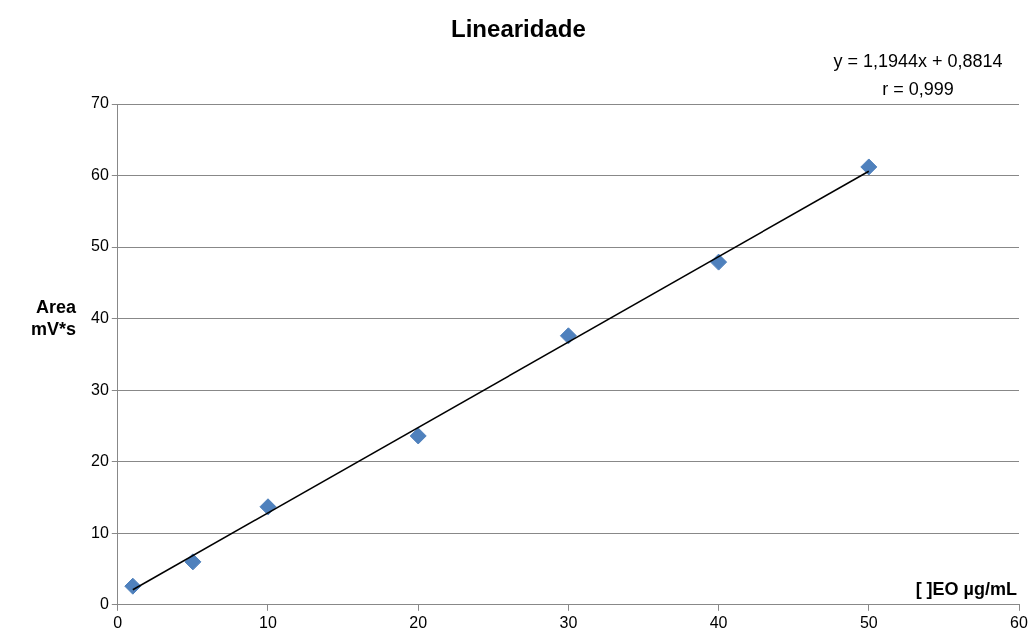 This screenshot has height=638, width=1031. I want to click on y-tick-label: 10, so click(100, 532).